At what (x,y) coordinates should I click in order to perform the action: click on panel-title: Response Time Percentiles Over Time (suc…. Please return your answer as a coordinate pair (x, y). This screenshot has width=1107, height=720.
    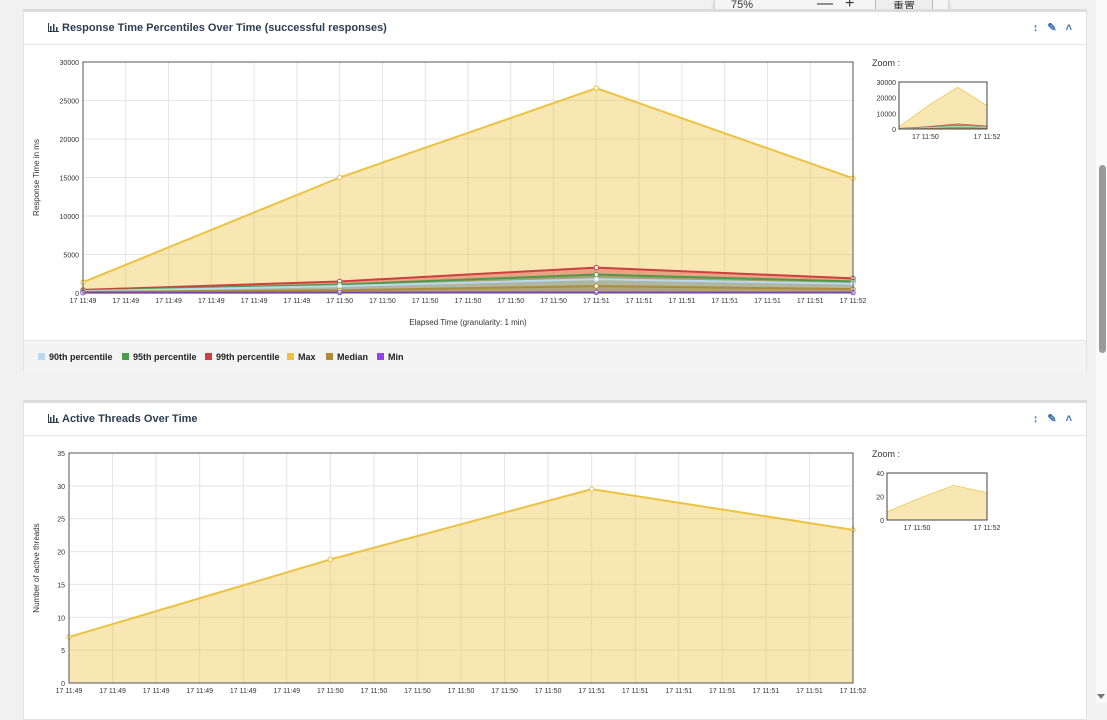
    Looking at the image, I should click on (217, 28).